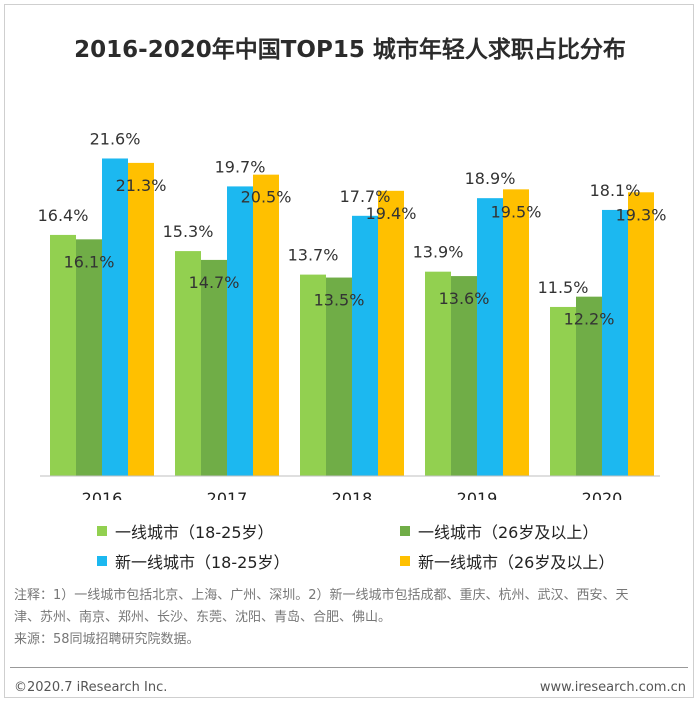  What do you see at coordinates (107, 639) in the screenshot?
I see `source-note: 来源：58同城招聘研究院数据。` at bounding box center [107, 639].